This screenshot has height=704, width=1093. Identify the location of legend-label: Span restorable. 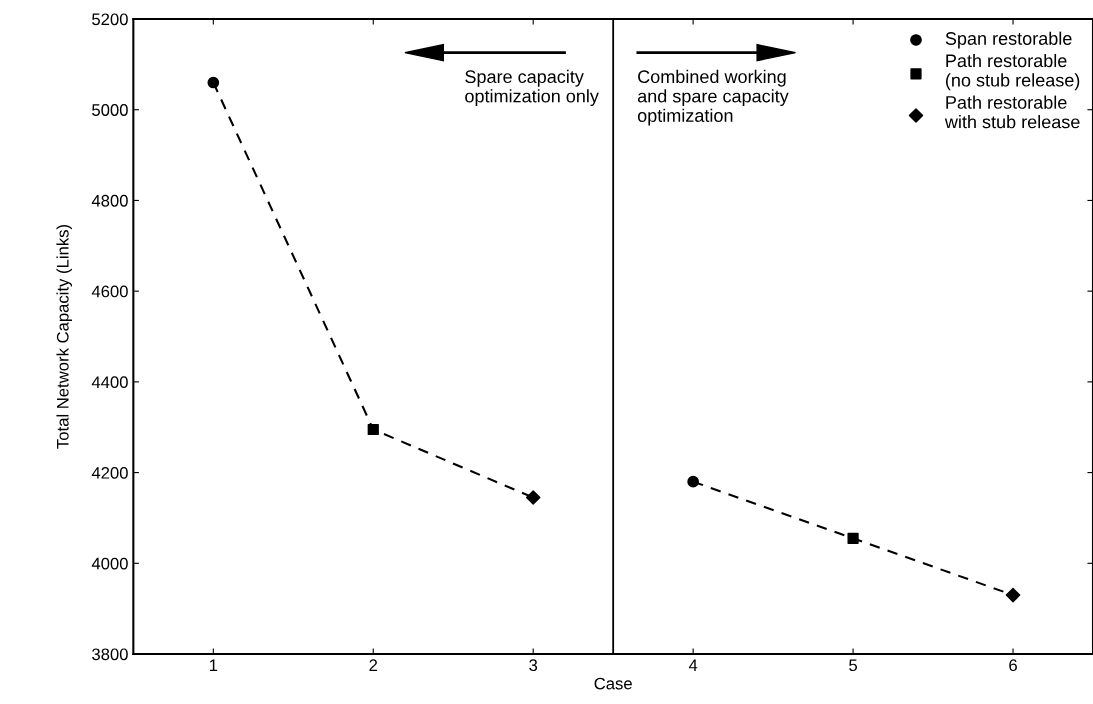
(1008, 40).